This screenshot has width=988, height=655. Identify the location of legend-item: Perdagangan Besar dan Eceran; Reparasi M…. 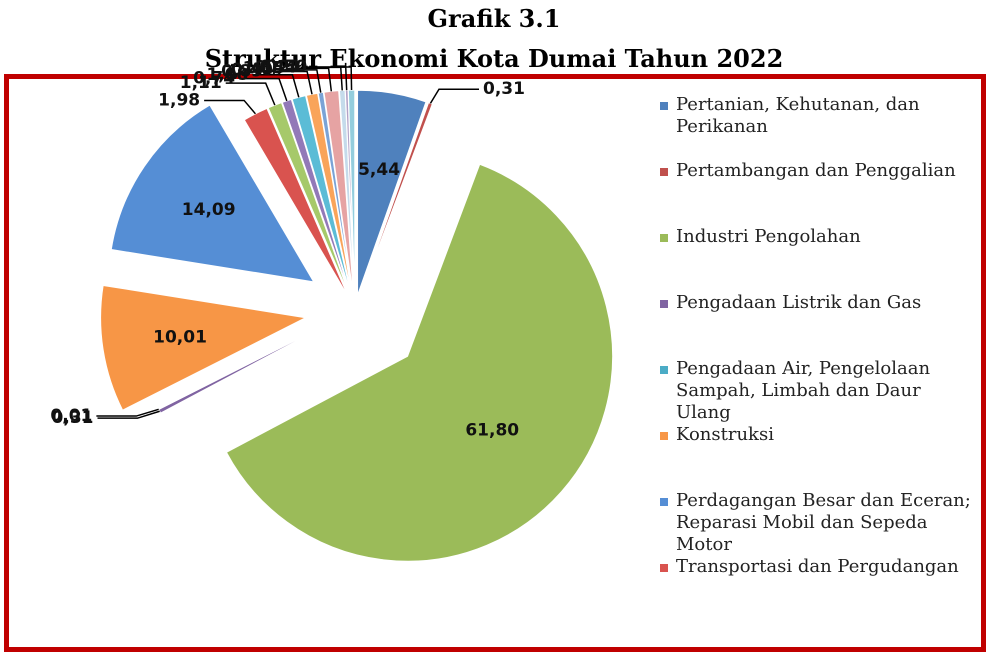
(817, 523).